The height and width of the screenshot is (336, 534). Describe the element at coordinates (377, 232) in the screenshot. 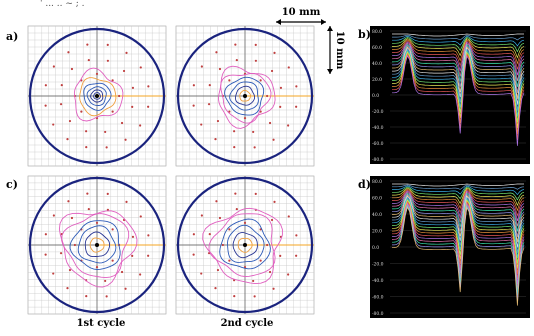

I see `graph-tick-label: 20.0` at that location.